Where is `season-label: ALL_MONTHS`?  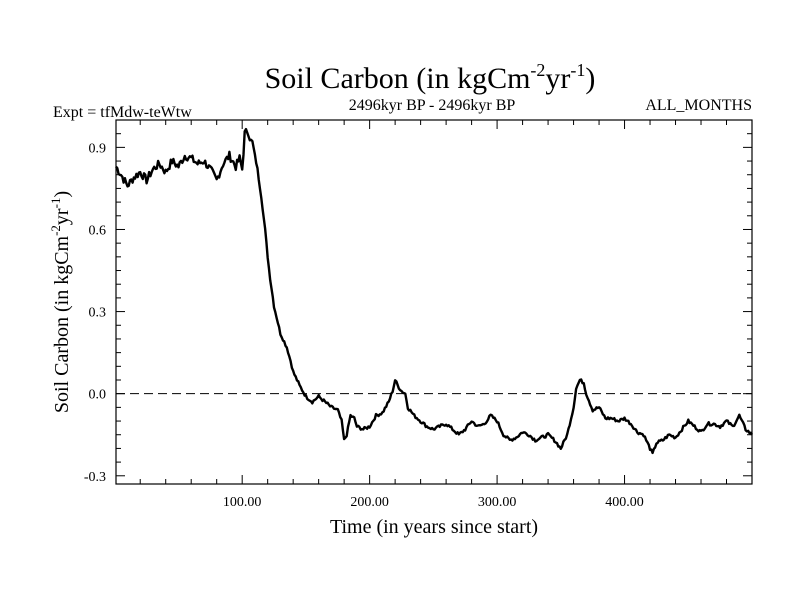
season-label: ALL_MONTHS is located at coordinates (698, 105).